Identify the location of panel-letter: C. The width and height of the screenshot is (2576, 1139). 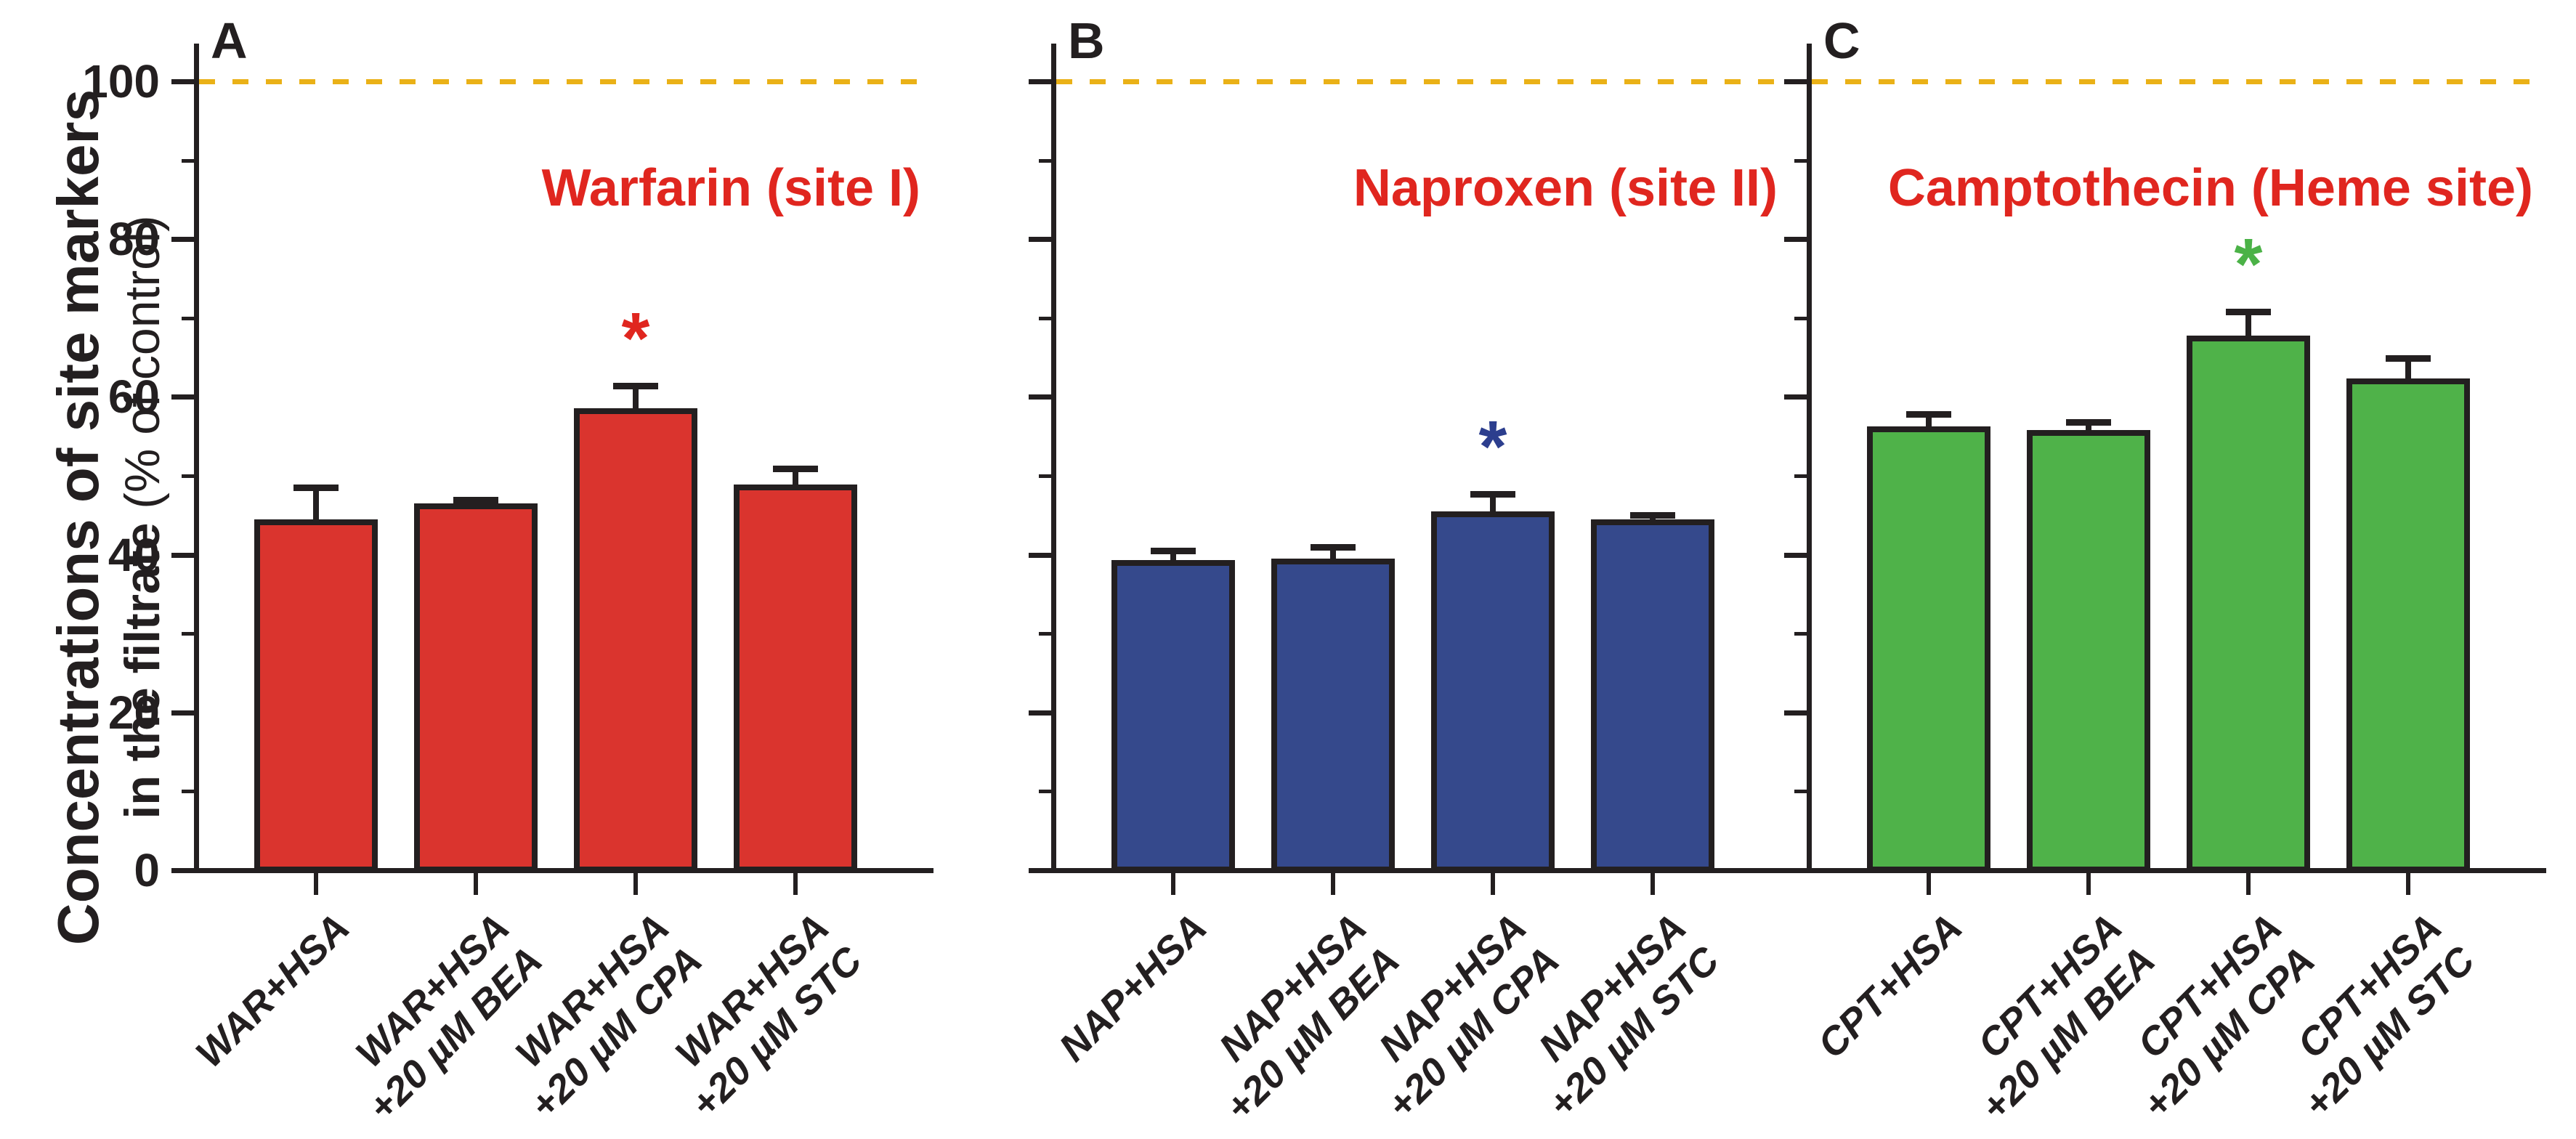
(1841, 40).